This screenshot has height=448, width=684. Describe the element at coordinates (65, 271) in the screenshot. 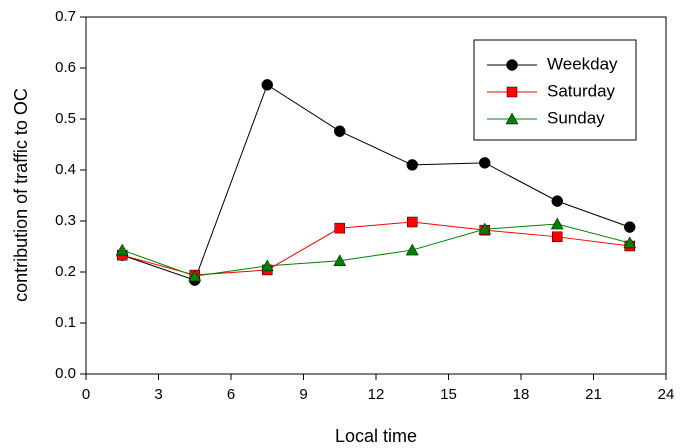

I see `y-tick-label: 0.2` at that location.